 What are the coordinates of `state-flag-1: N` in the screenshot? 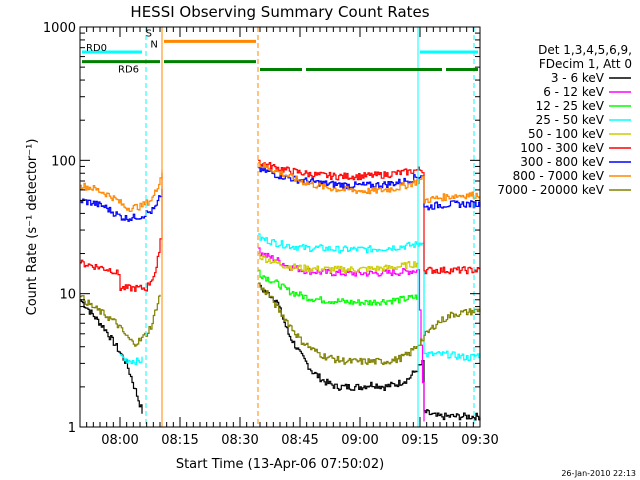 It's located at (153, 45).